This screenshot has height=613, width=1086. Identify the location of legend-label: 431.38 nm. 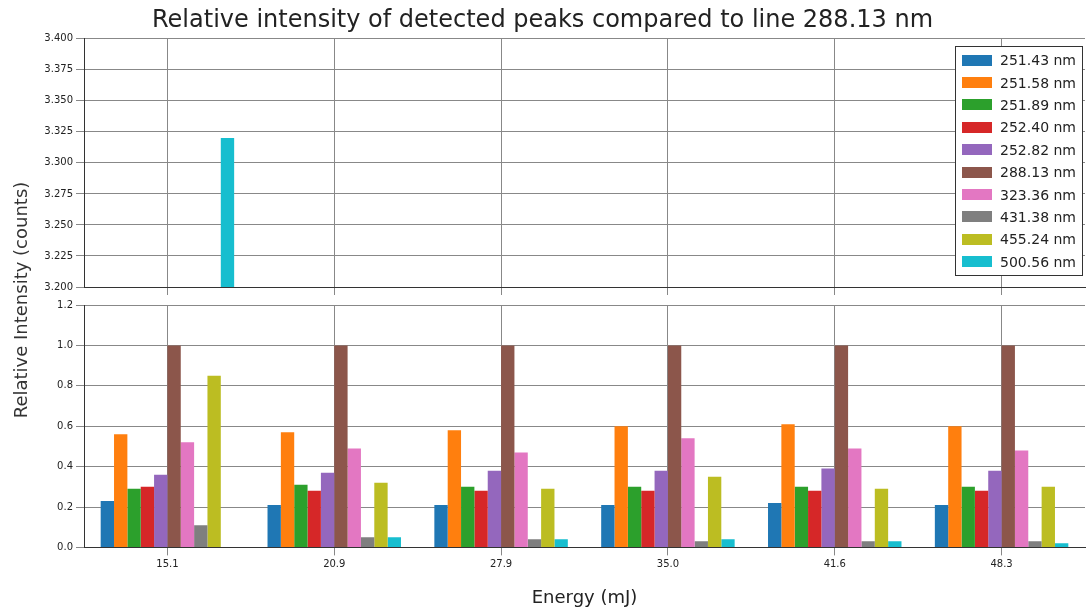
(1038, 216).